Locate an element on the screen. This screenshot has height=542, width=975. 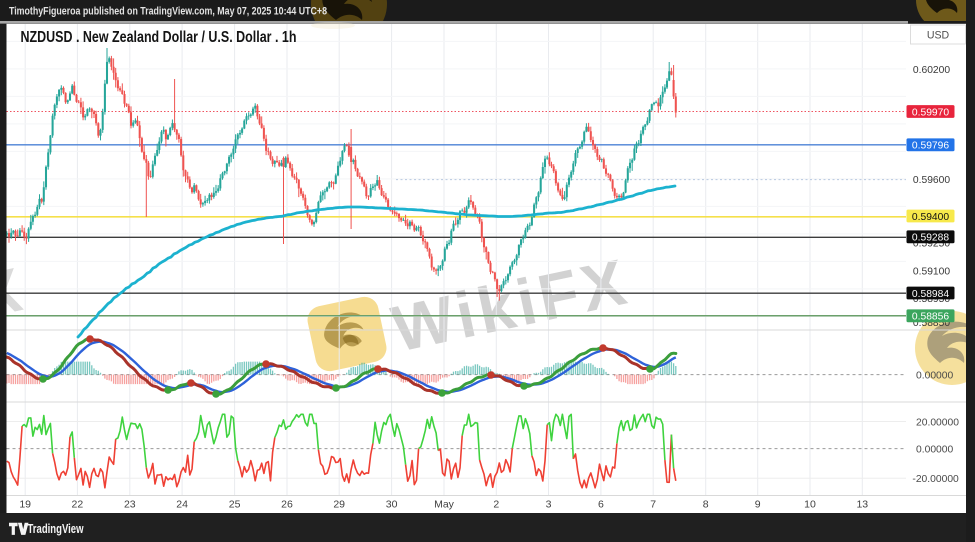
svg-text: 0.58984 is located at coordinates (930, 294).